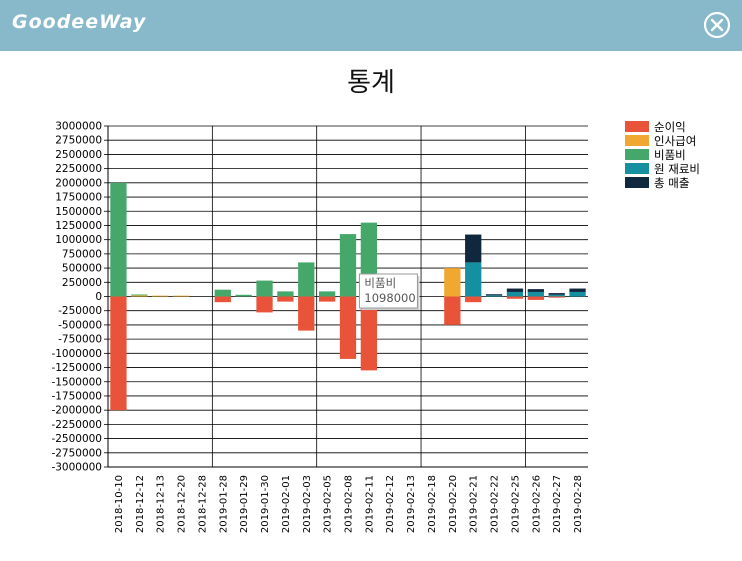 The height and width of the screenshot is (561, 742). I want to click on x-tick-label: 2019-02-25, so click(515, 504).